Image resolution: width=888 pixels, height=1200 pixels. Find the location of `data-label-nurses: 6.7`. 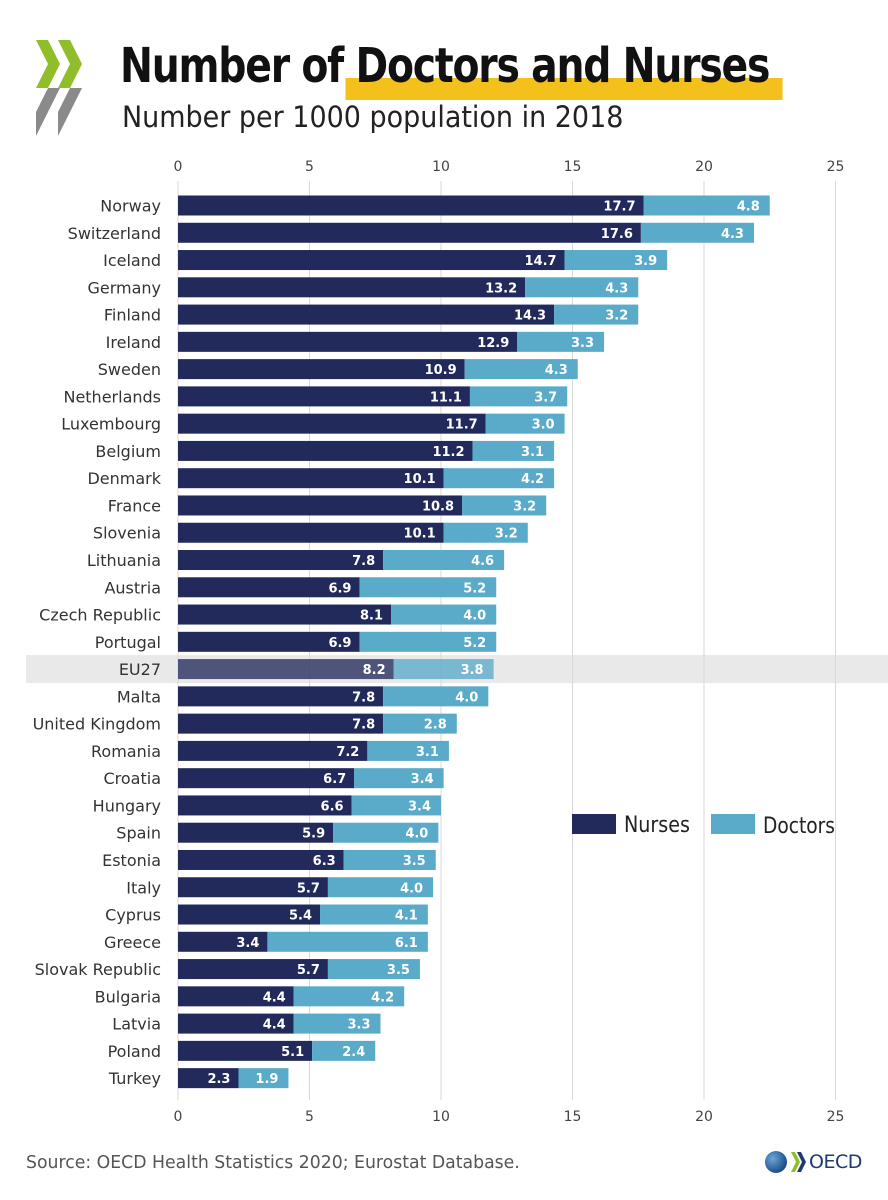

data-label-nurses: 6.7 is located at coordinates (334, 779).